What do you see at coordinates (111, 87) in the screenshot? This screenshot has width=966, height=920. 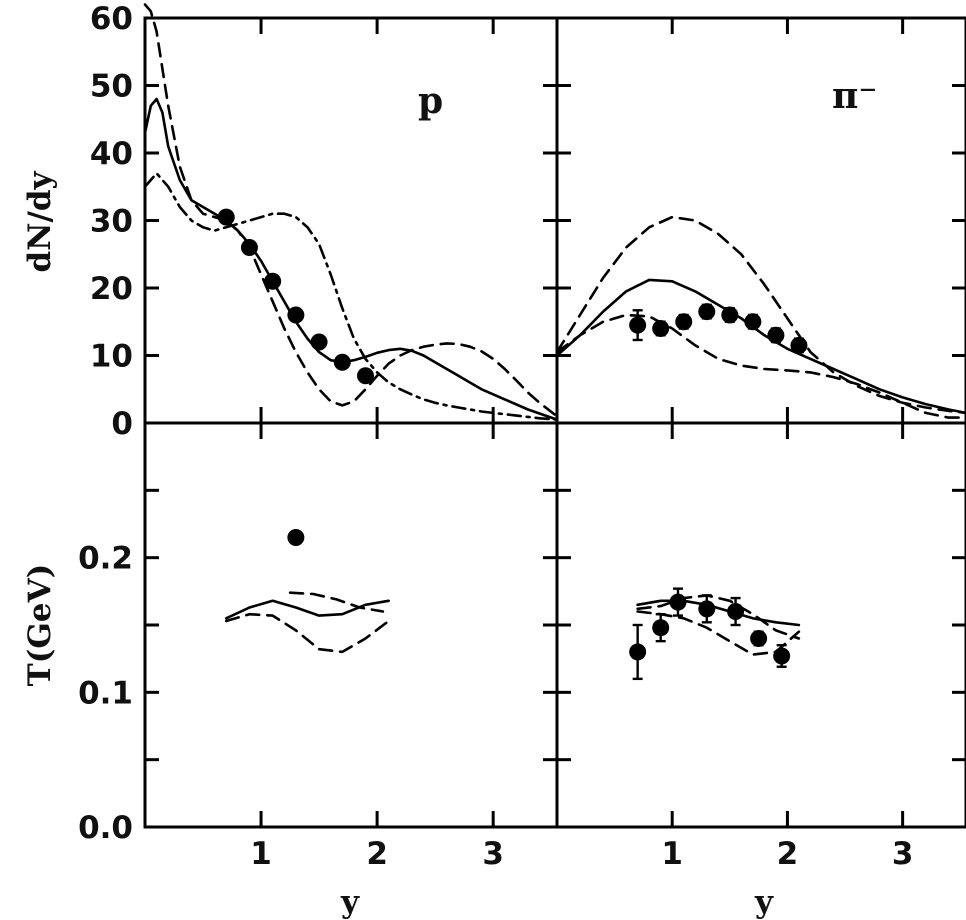 I see `y-tick-label: 50` at bounding box center [111, 87].